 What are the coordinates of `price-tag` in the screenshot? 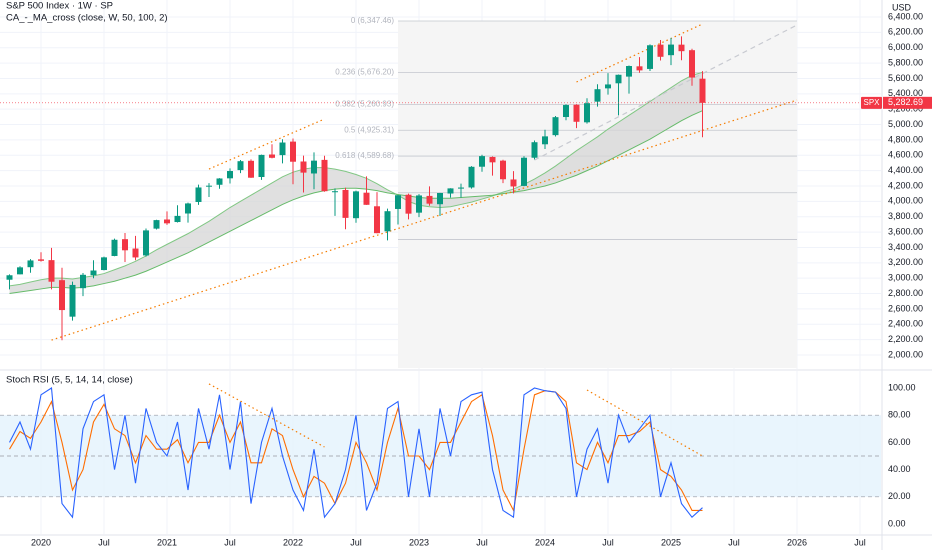 It's located at (907, 102).